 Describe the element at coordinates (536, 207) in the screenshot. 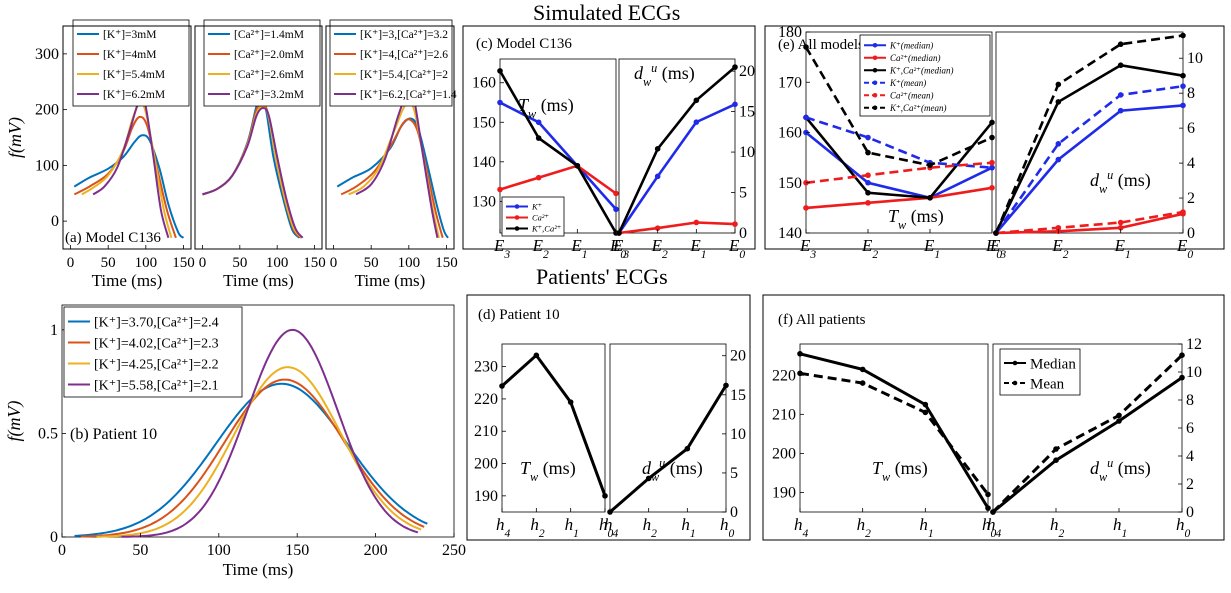

I see `legend-entry: K⁺` at that location.